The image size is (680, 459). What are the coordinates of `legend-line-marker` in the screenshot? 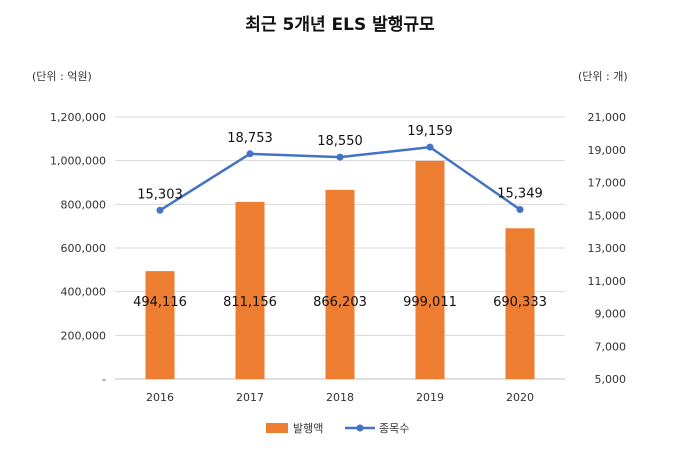 It's located at (360, 428).